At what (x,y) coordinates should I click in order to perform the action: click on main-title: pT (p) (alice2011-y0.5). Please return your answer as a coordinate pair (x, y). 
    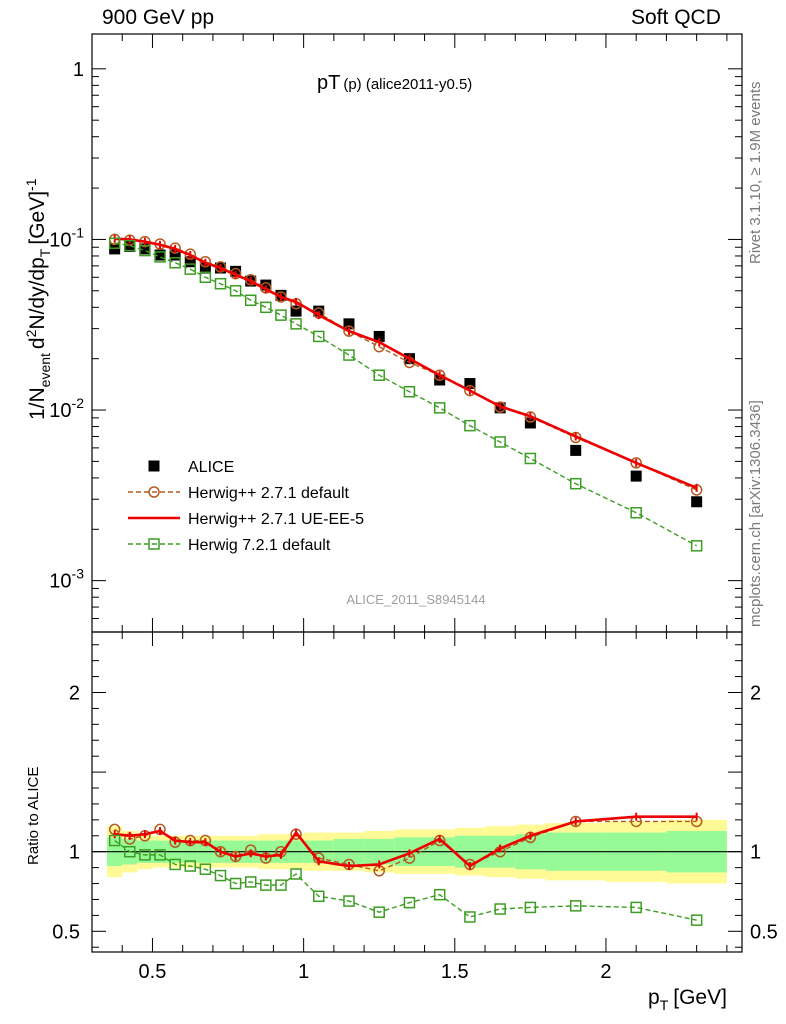
    Looking at the image, I should click on (394, 83).